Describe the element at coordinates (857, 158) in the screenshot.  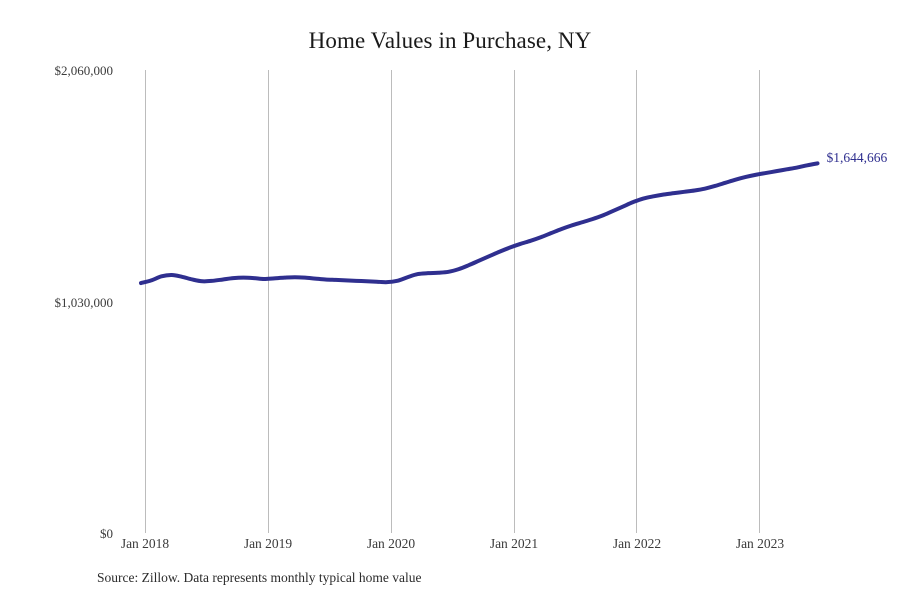
I see `end-value-annotation: $1,644,666` at that location.